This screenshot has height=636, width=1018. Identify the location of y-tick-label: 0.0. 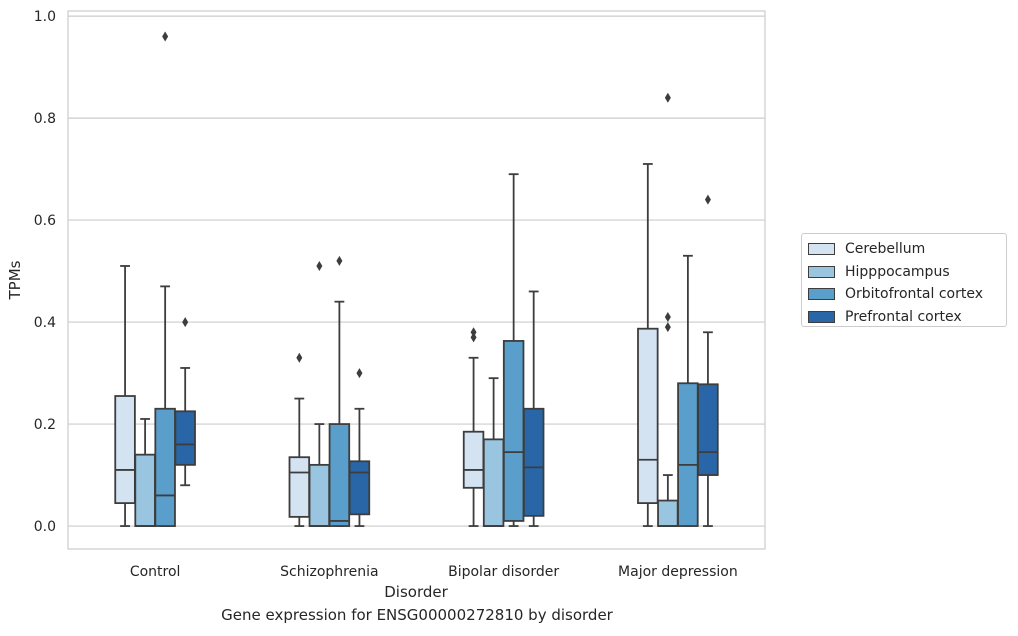
(45, 527).